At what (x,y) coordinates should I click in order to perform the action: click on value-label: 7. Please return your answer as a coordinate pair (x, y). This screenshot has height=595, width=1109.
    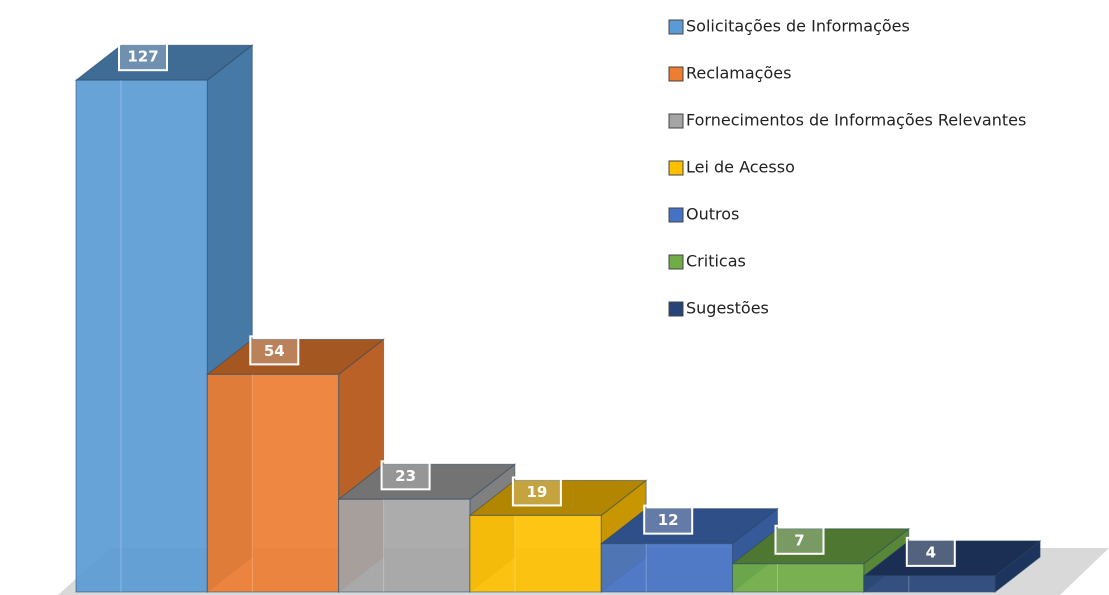
    Looking at the image, I should click on (799, 540).